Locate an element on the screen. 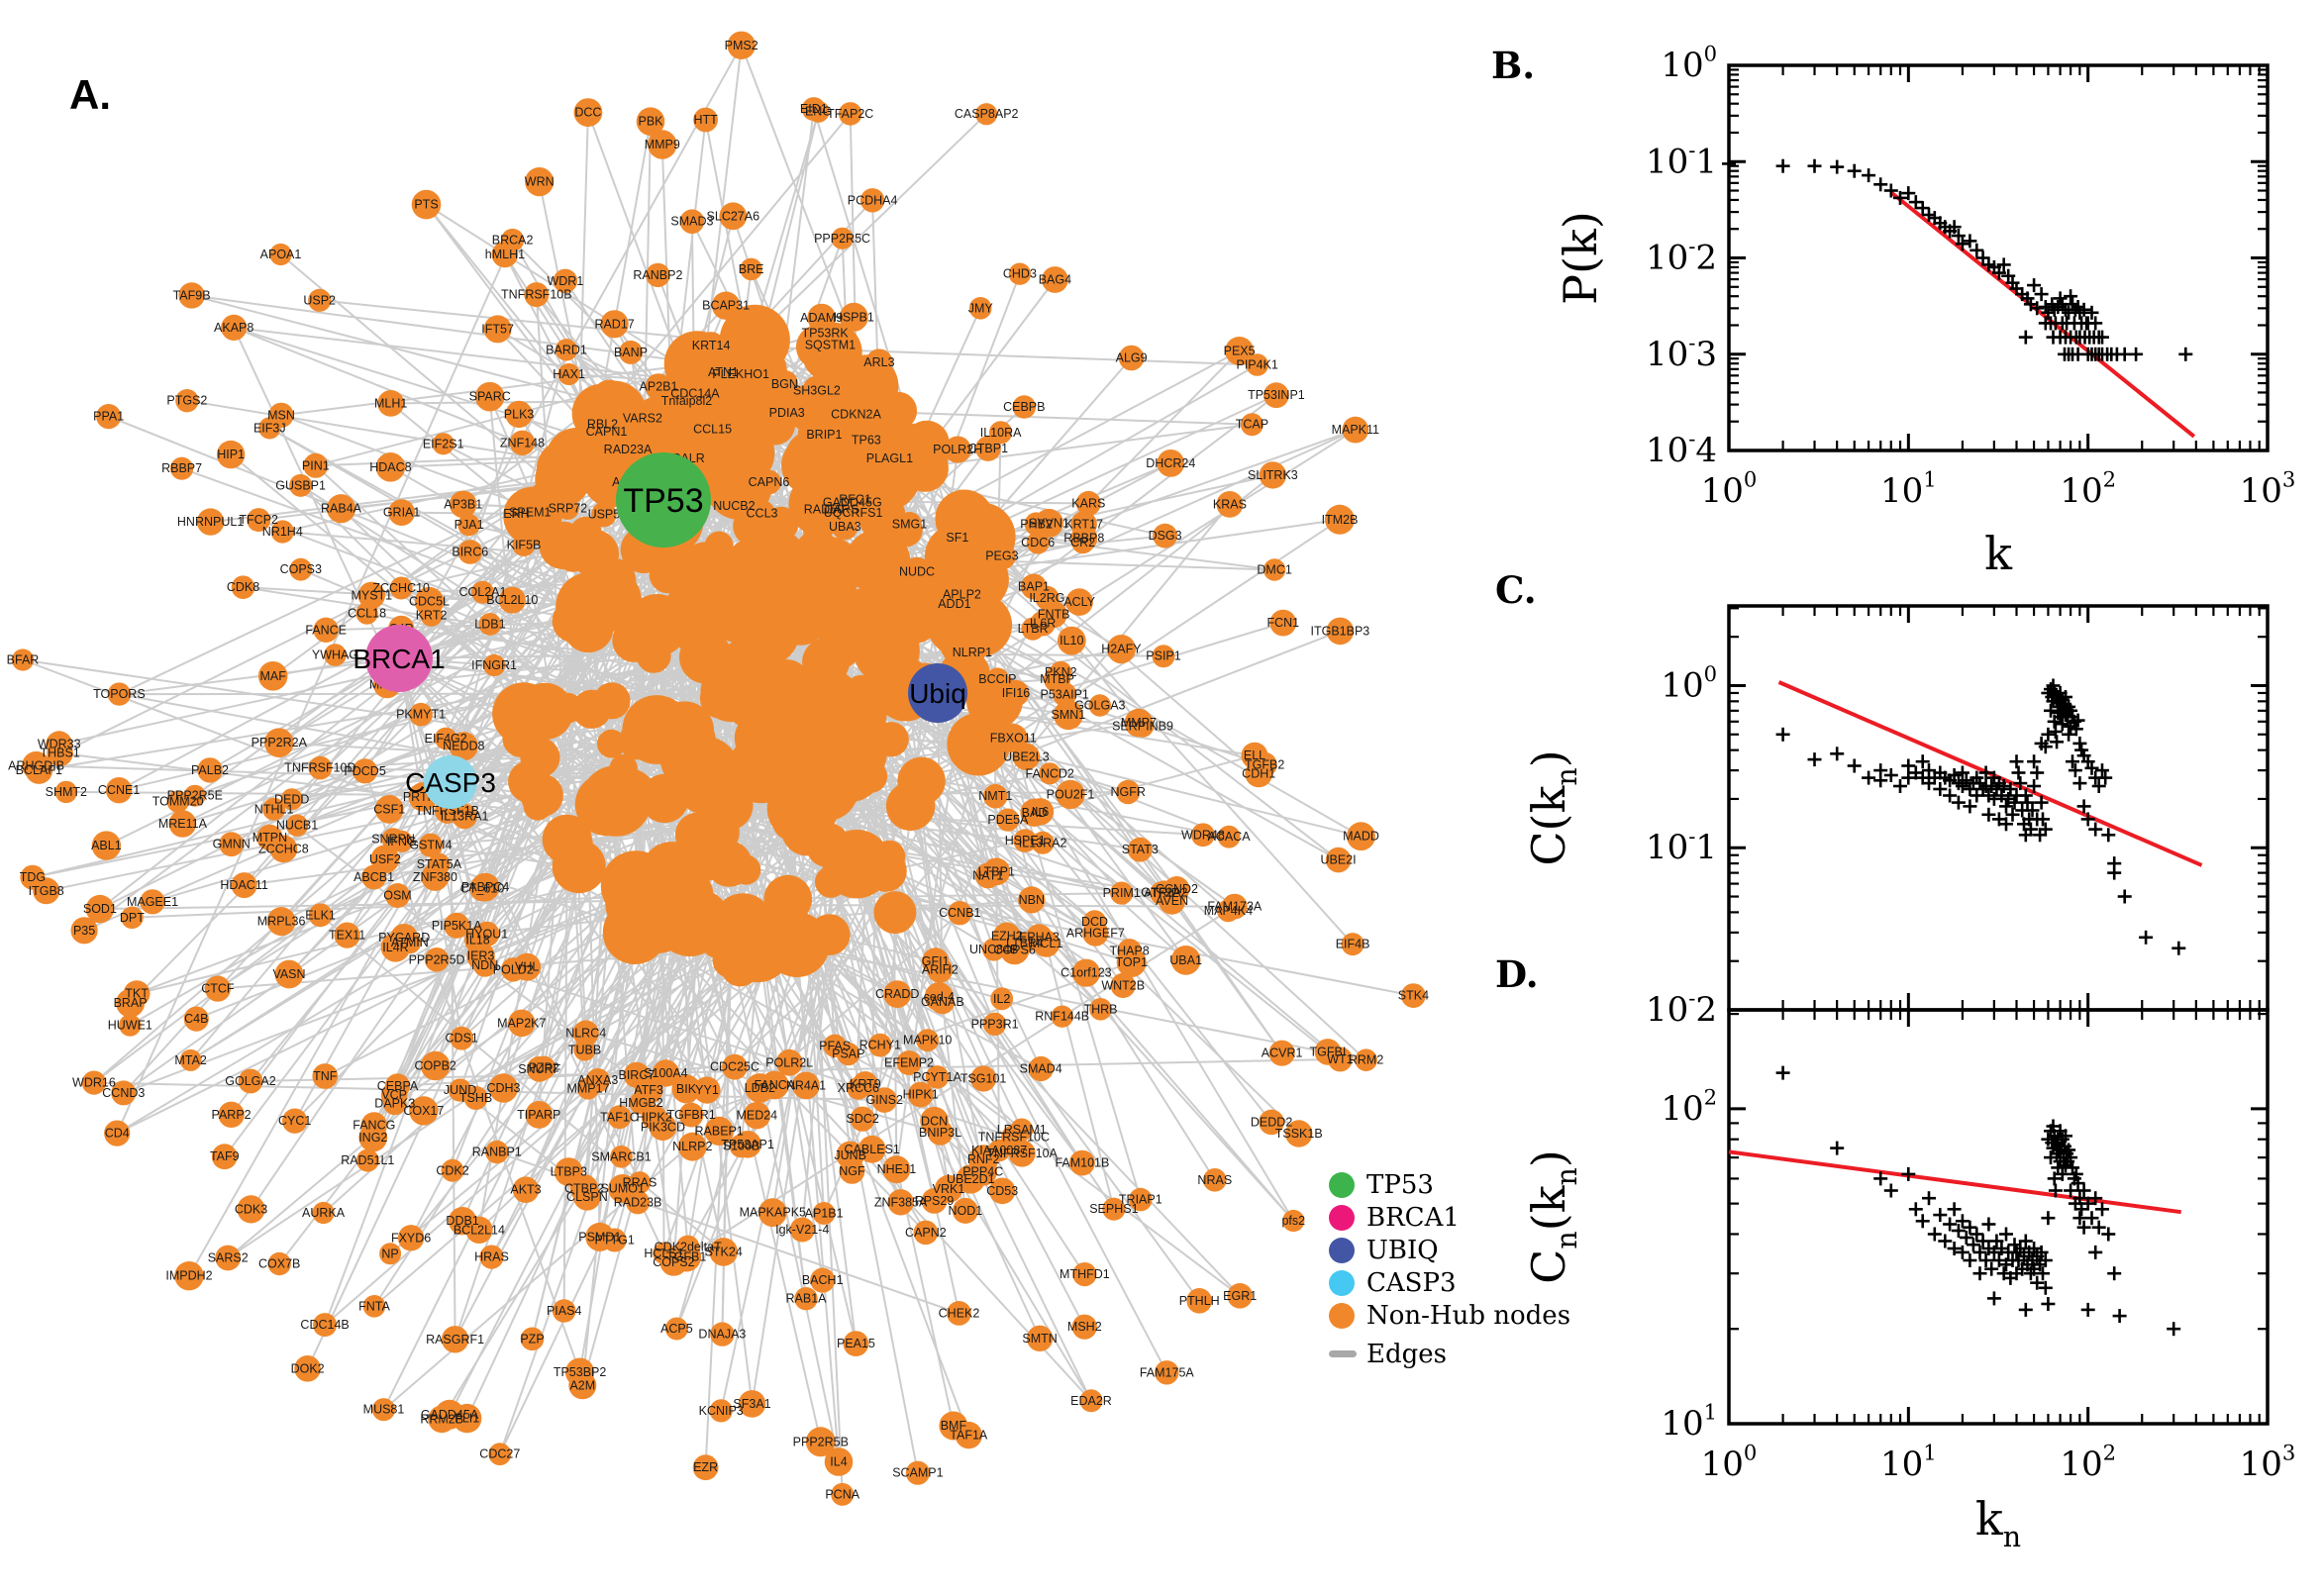 This screenshot has width=2323, height=1596. node-label: CDS1 is located at coordinates (462, 1039).